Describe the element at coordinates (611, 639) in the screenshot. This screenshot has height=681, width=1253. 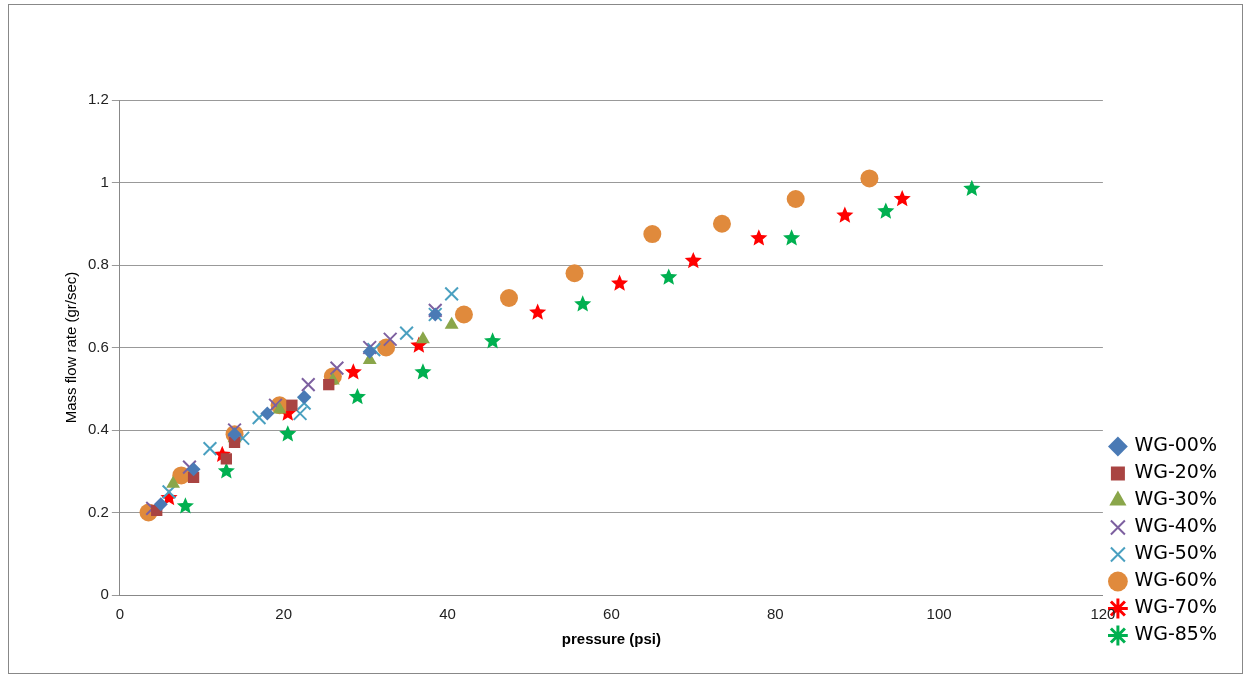
I see `x-axis-title: pressure (psi)` at that location.